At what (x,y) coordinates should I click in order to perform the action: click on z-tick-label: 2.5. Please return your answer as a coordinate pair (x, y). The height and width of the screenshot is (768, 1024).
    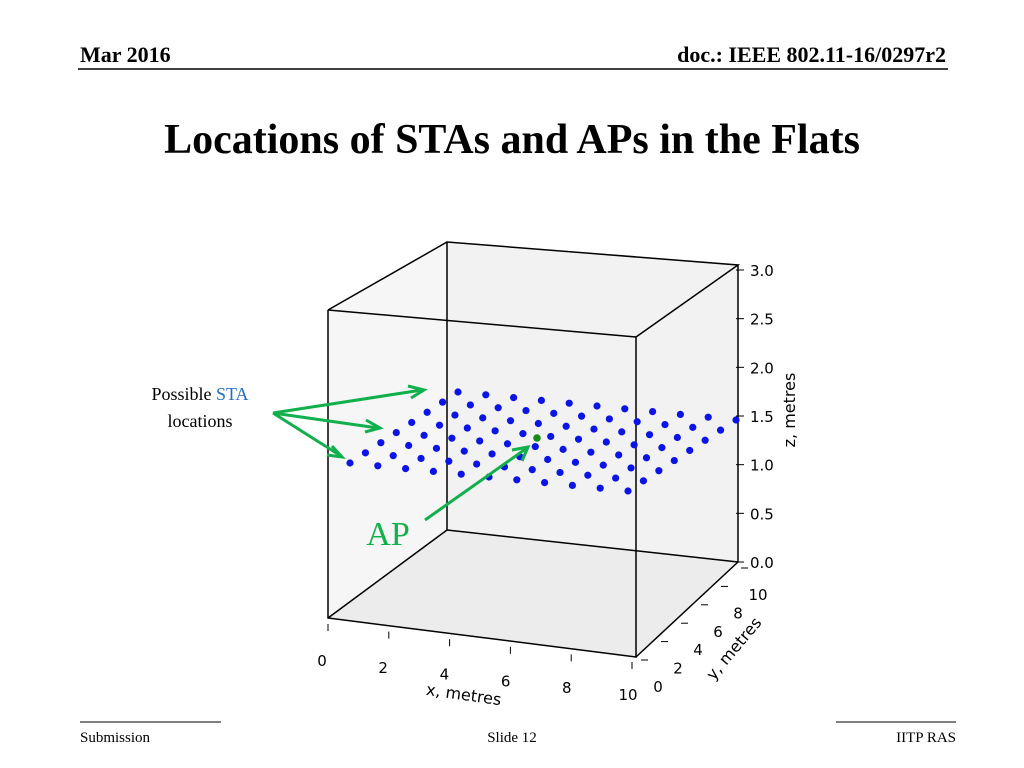
    Looking at the image, I should click on (762, 320).